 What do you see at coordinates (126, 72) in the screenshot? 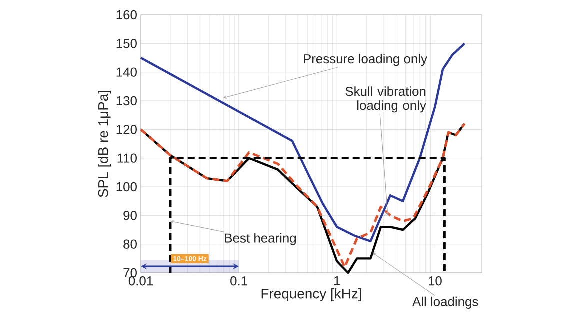
I see `y-tick-label: 140` at bounding box center [126, 72].